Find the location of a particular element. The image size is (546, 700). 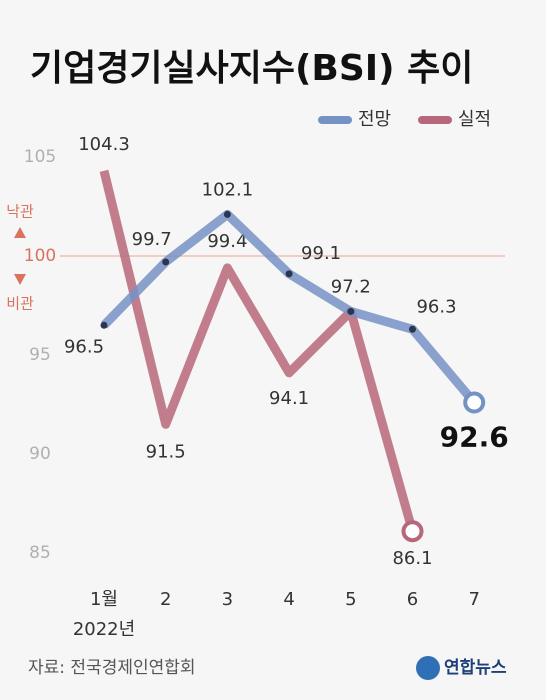

annotation: 낙관 is located at coordinates (20, 212).